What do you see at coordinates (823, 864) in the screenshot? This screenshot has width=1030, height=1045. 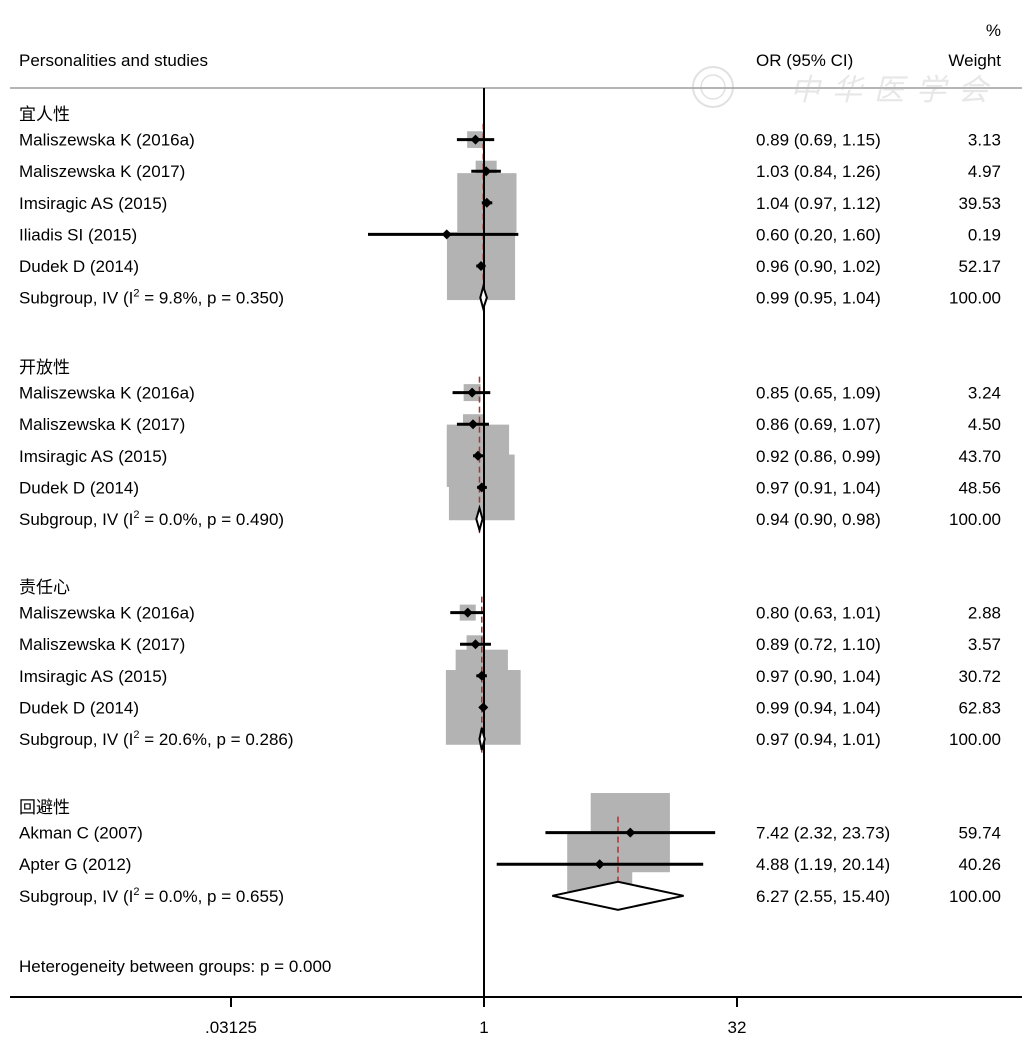 I see `odds-ratio-value: 4.88 (1.19, 20.14)` at bounding box center [823, 864].